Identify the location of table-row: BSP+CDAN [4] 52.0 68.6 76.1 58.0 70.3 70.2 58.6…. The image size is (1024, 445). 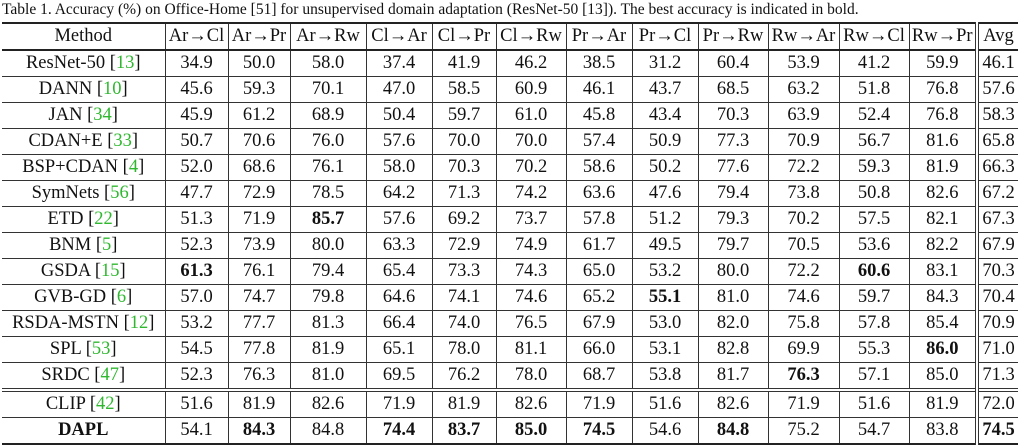
(510, 167).